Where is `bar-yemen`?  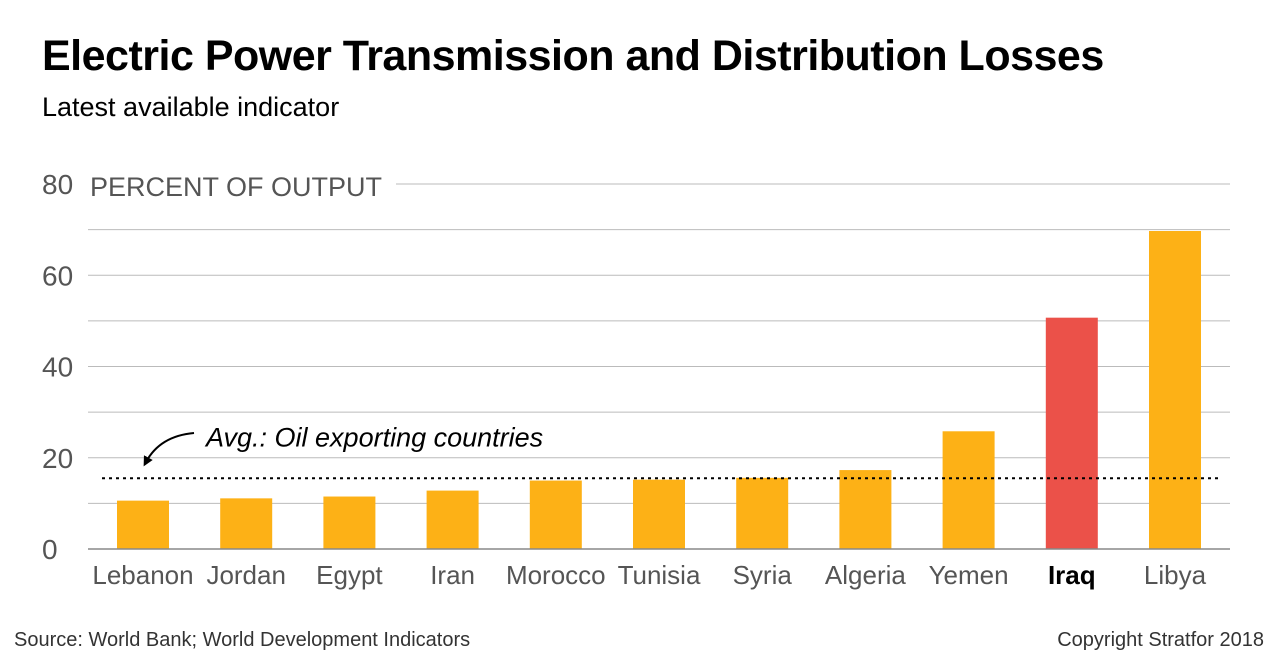
bar-yemen is located at coordinates (968, 490).